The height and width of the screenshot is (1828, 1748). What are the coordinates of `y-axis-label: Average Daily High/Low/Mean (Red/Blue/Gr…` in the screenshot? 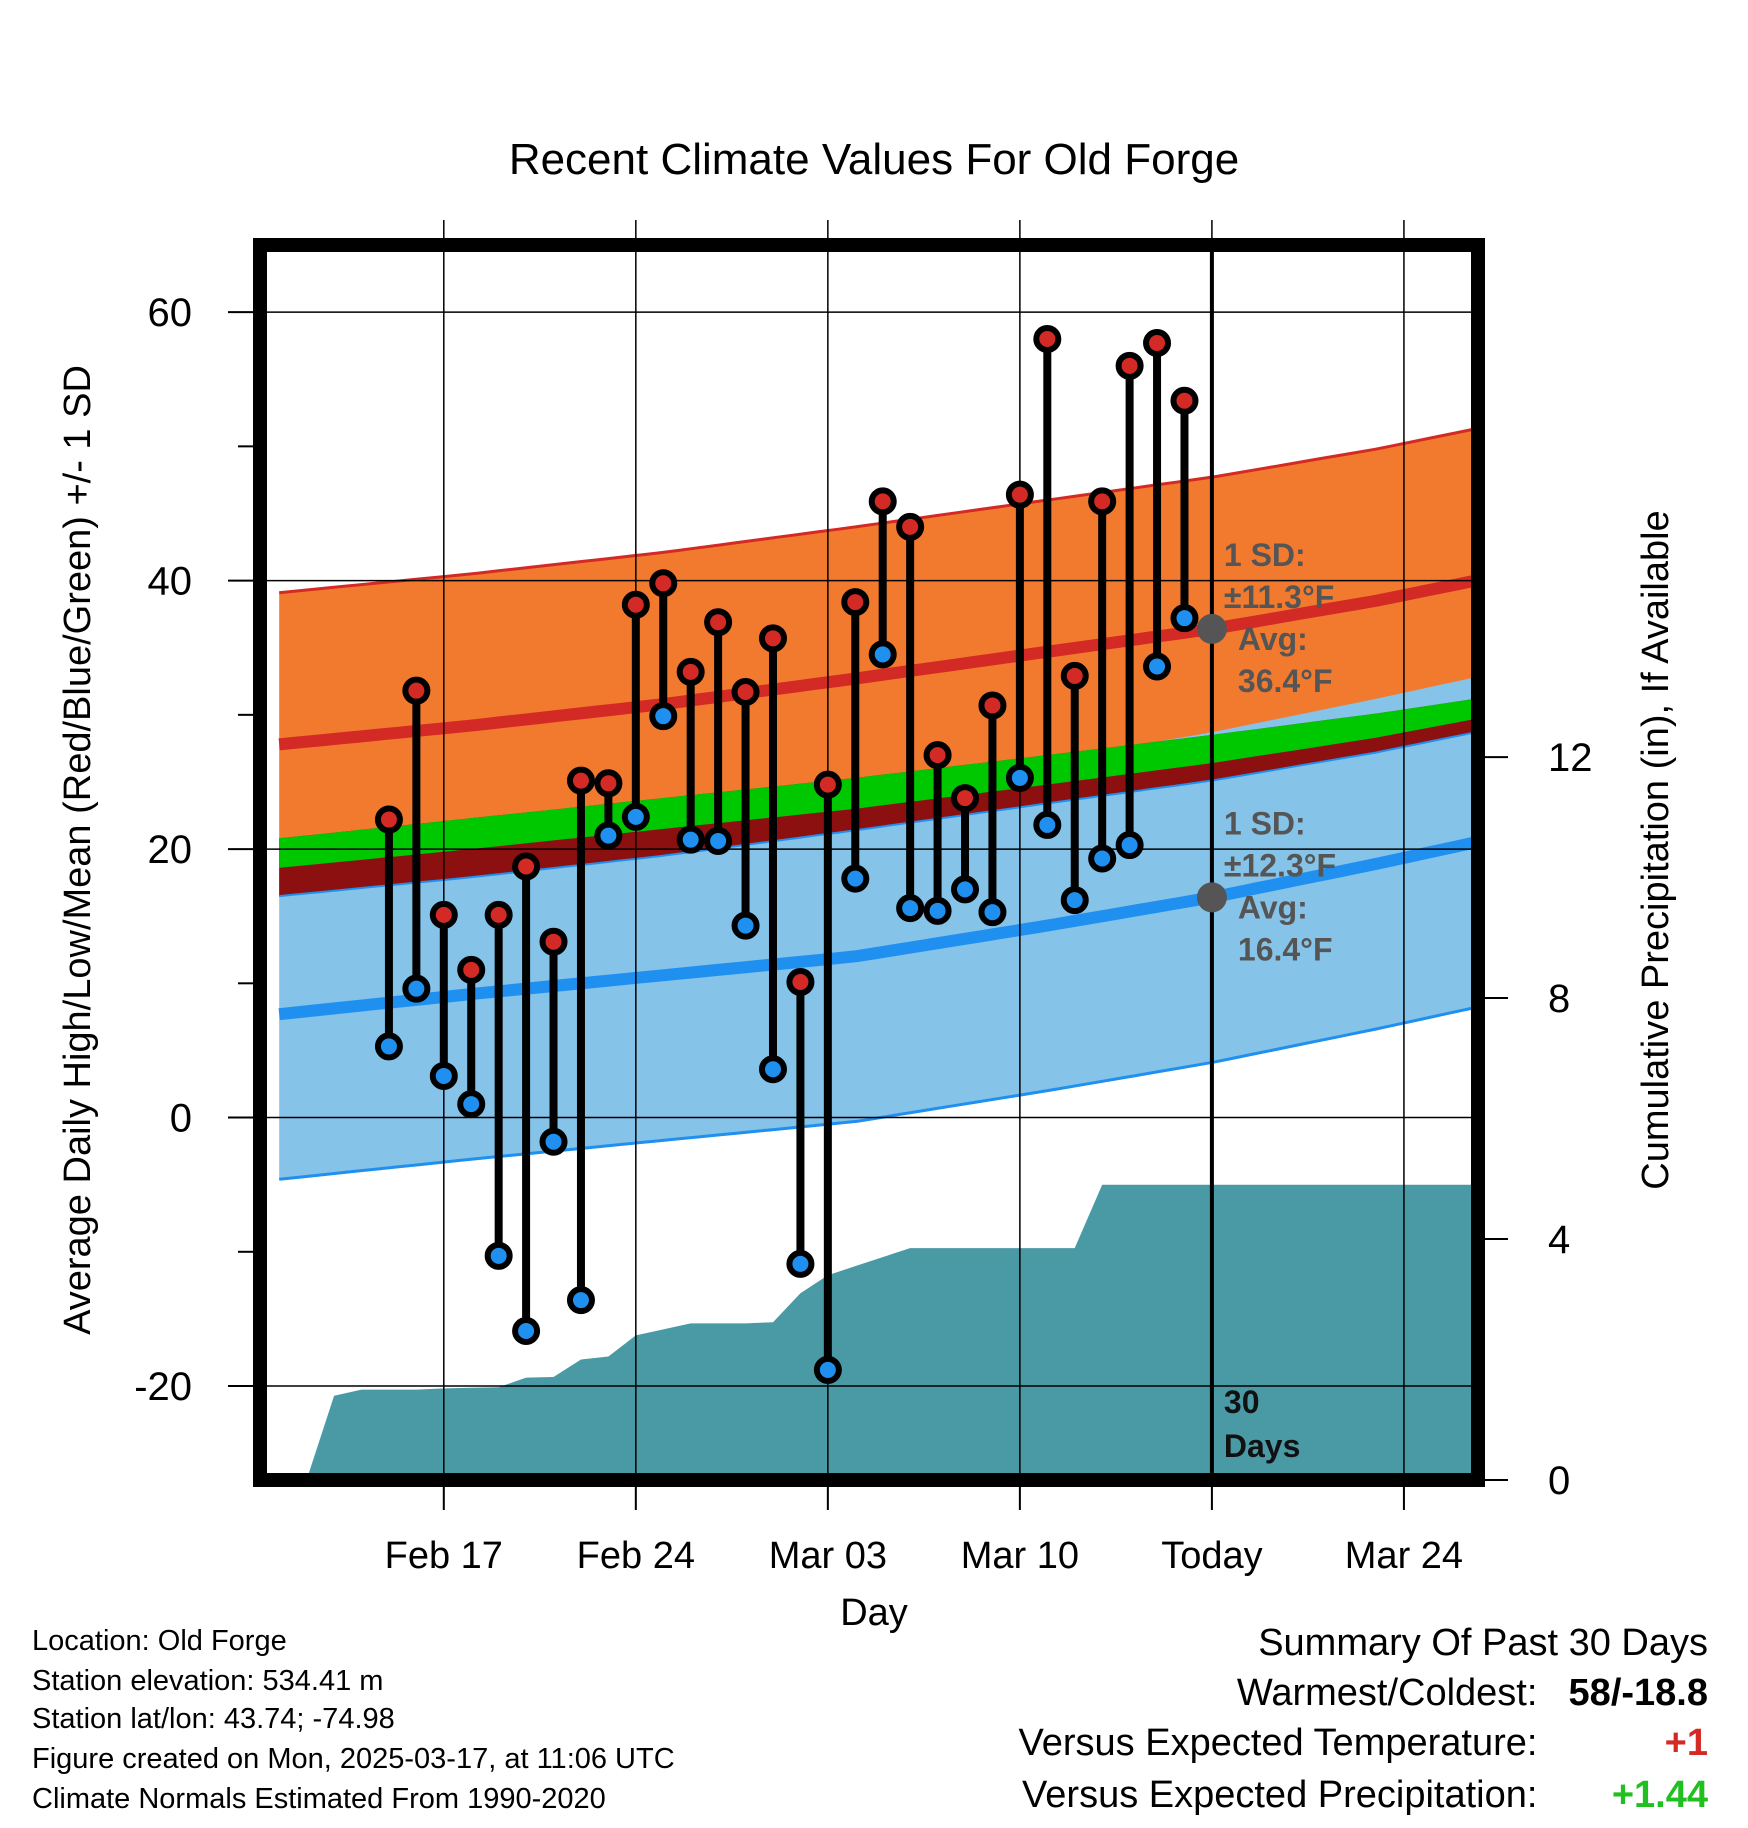 It's located at (78, 850).